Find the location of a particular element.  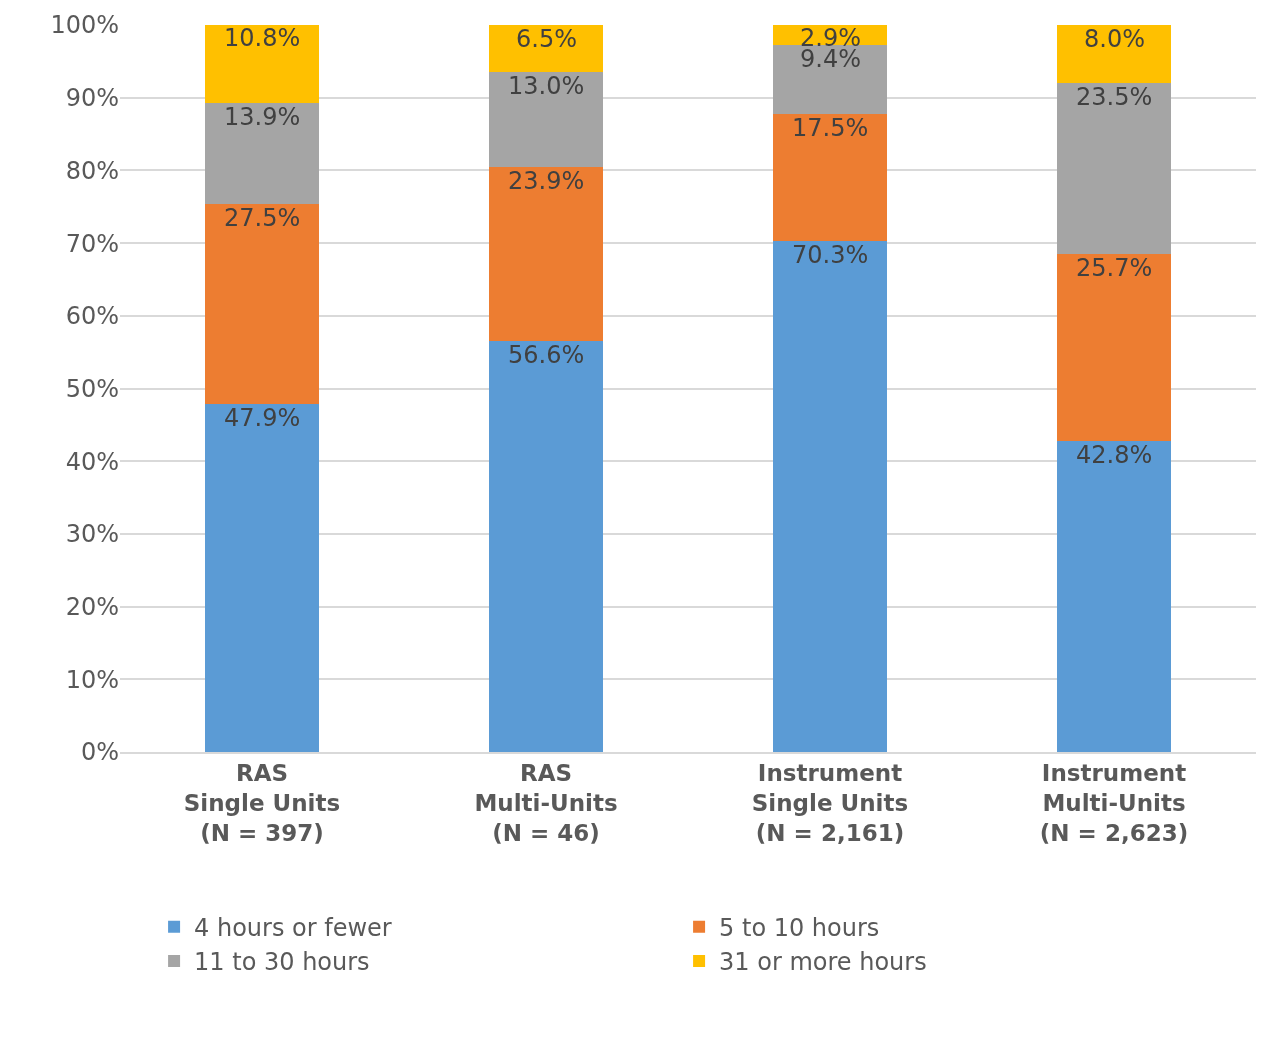

data-label: 6.5% is located at coordinates (546, 39).